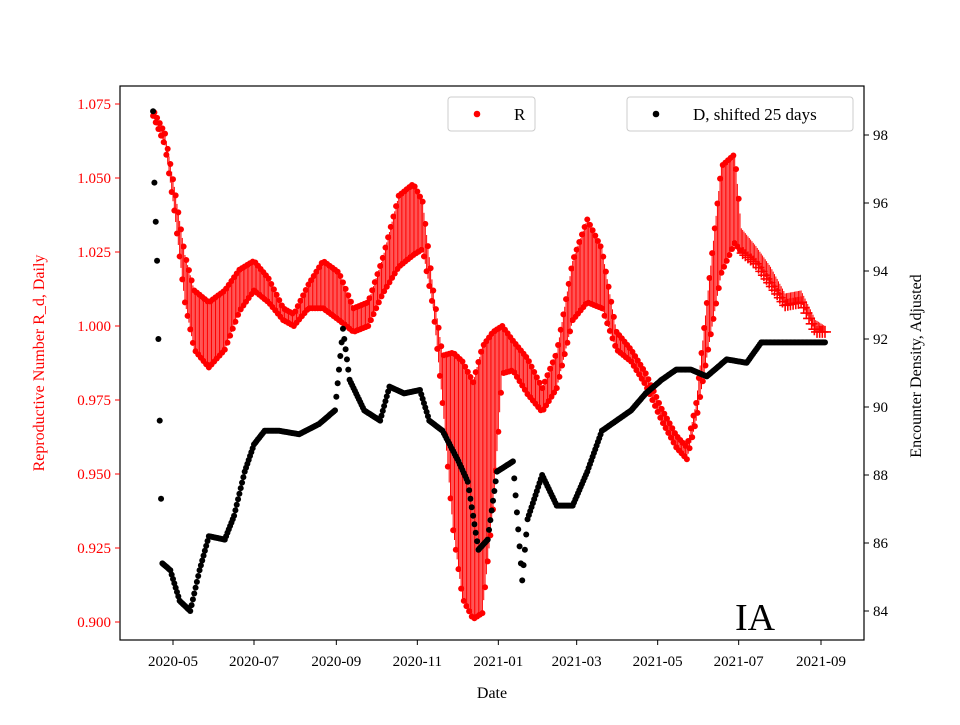 This screenshot has height=725, width=960. Describe the element at coordinates (94, 549) in the screenshot. I see `y-left-tick-label: 0.925` at that location.